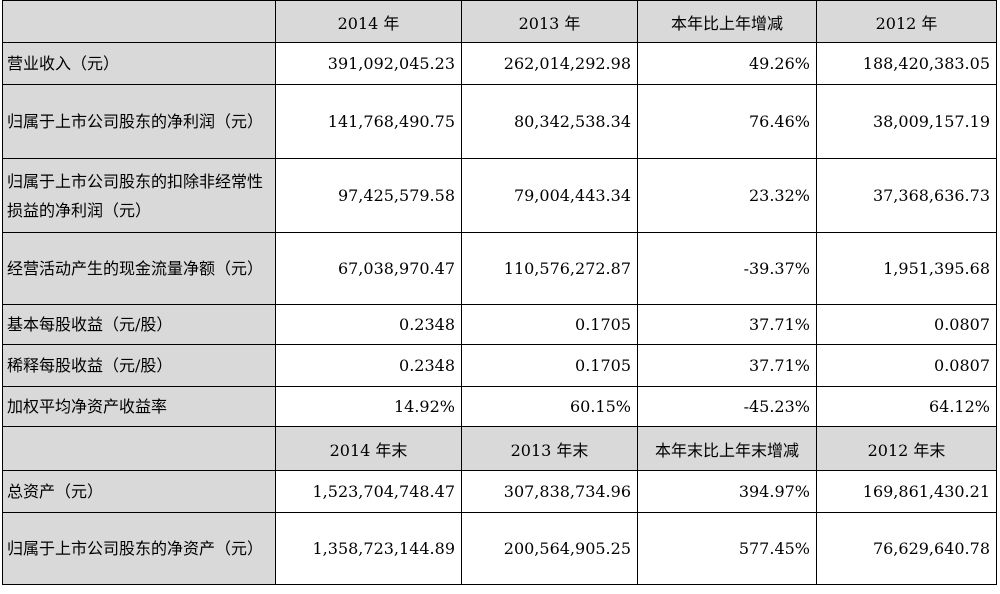 The width and height of the screenshot is (1000, 594). Describe the element at coordinates (727, 21) in the screenshot. I see `header-cell: 本年比上年增减` at that location.